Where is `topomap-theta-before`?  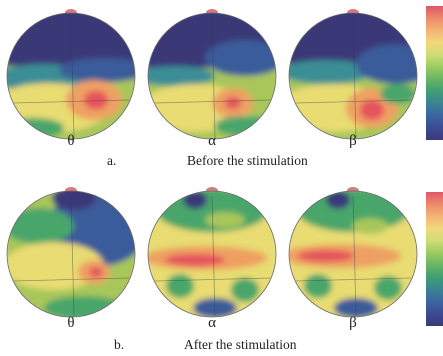
topomap-theta-before is located at coordinates (71, 74).